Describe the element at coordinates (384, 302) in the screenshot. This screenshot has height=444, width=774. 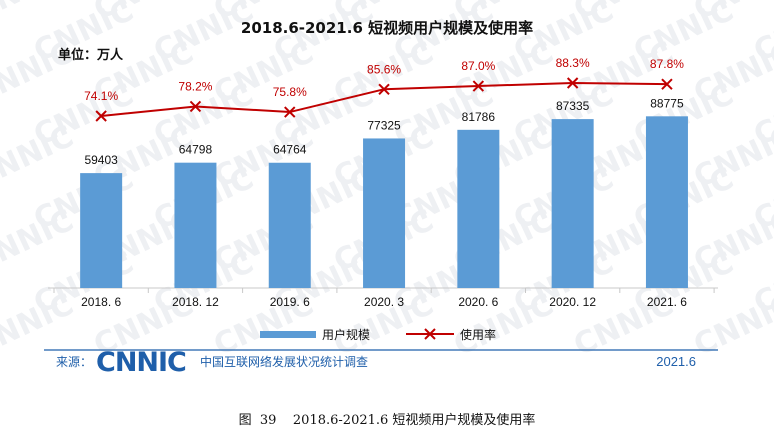
I see `x-tick-label: 2020. 3` at that location.